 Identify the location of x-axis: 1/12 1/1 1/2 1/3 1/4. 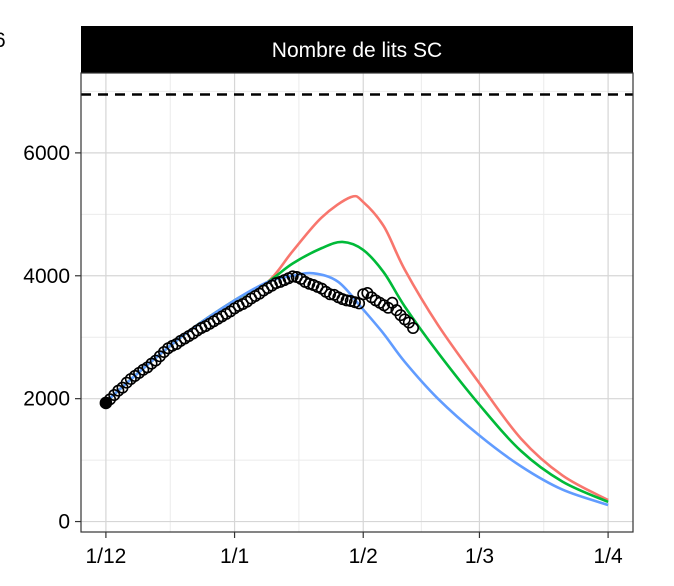
(354, 550).